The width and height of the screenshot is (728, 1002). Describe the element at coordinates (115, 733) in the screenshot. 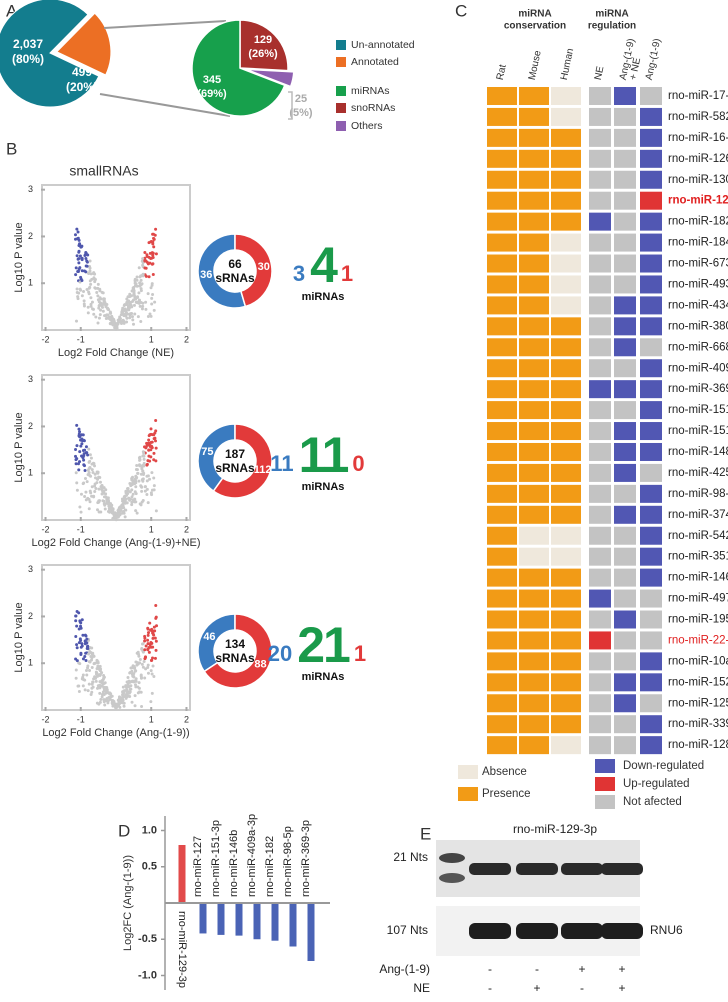

I see `x-axis-label: Log2 Fold Change (Ang-(1-9))` at that location.